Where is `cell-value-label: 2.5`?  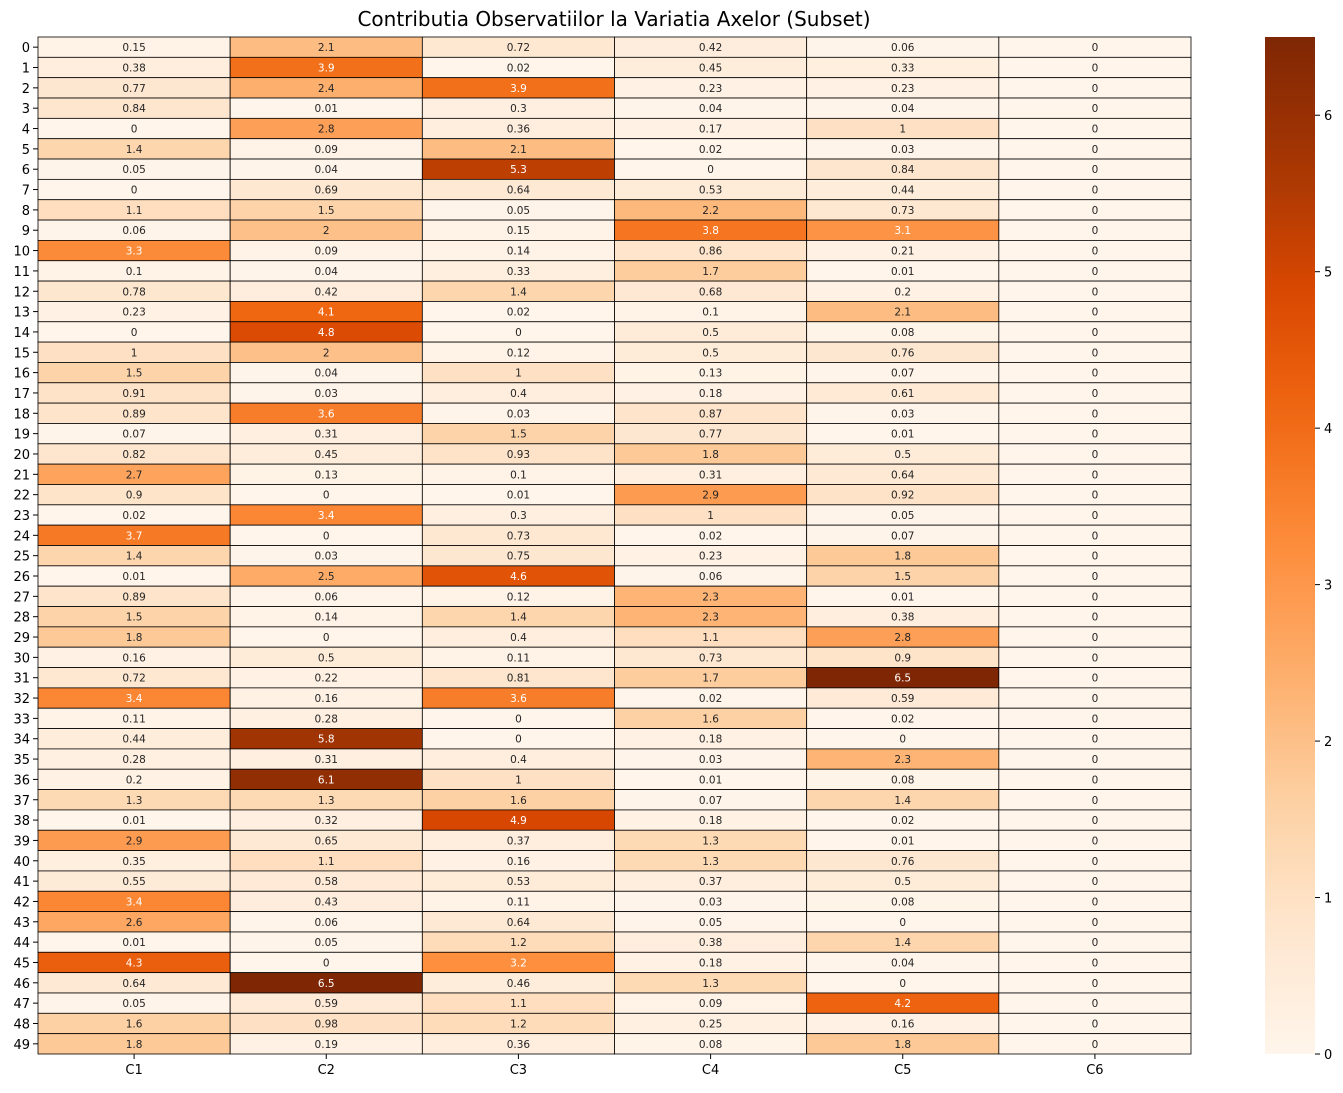 cell-value-label: 2.5 is located at coordinates (326, 577).